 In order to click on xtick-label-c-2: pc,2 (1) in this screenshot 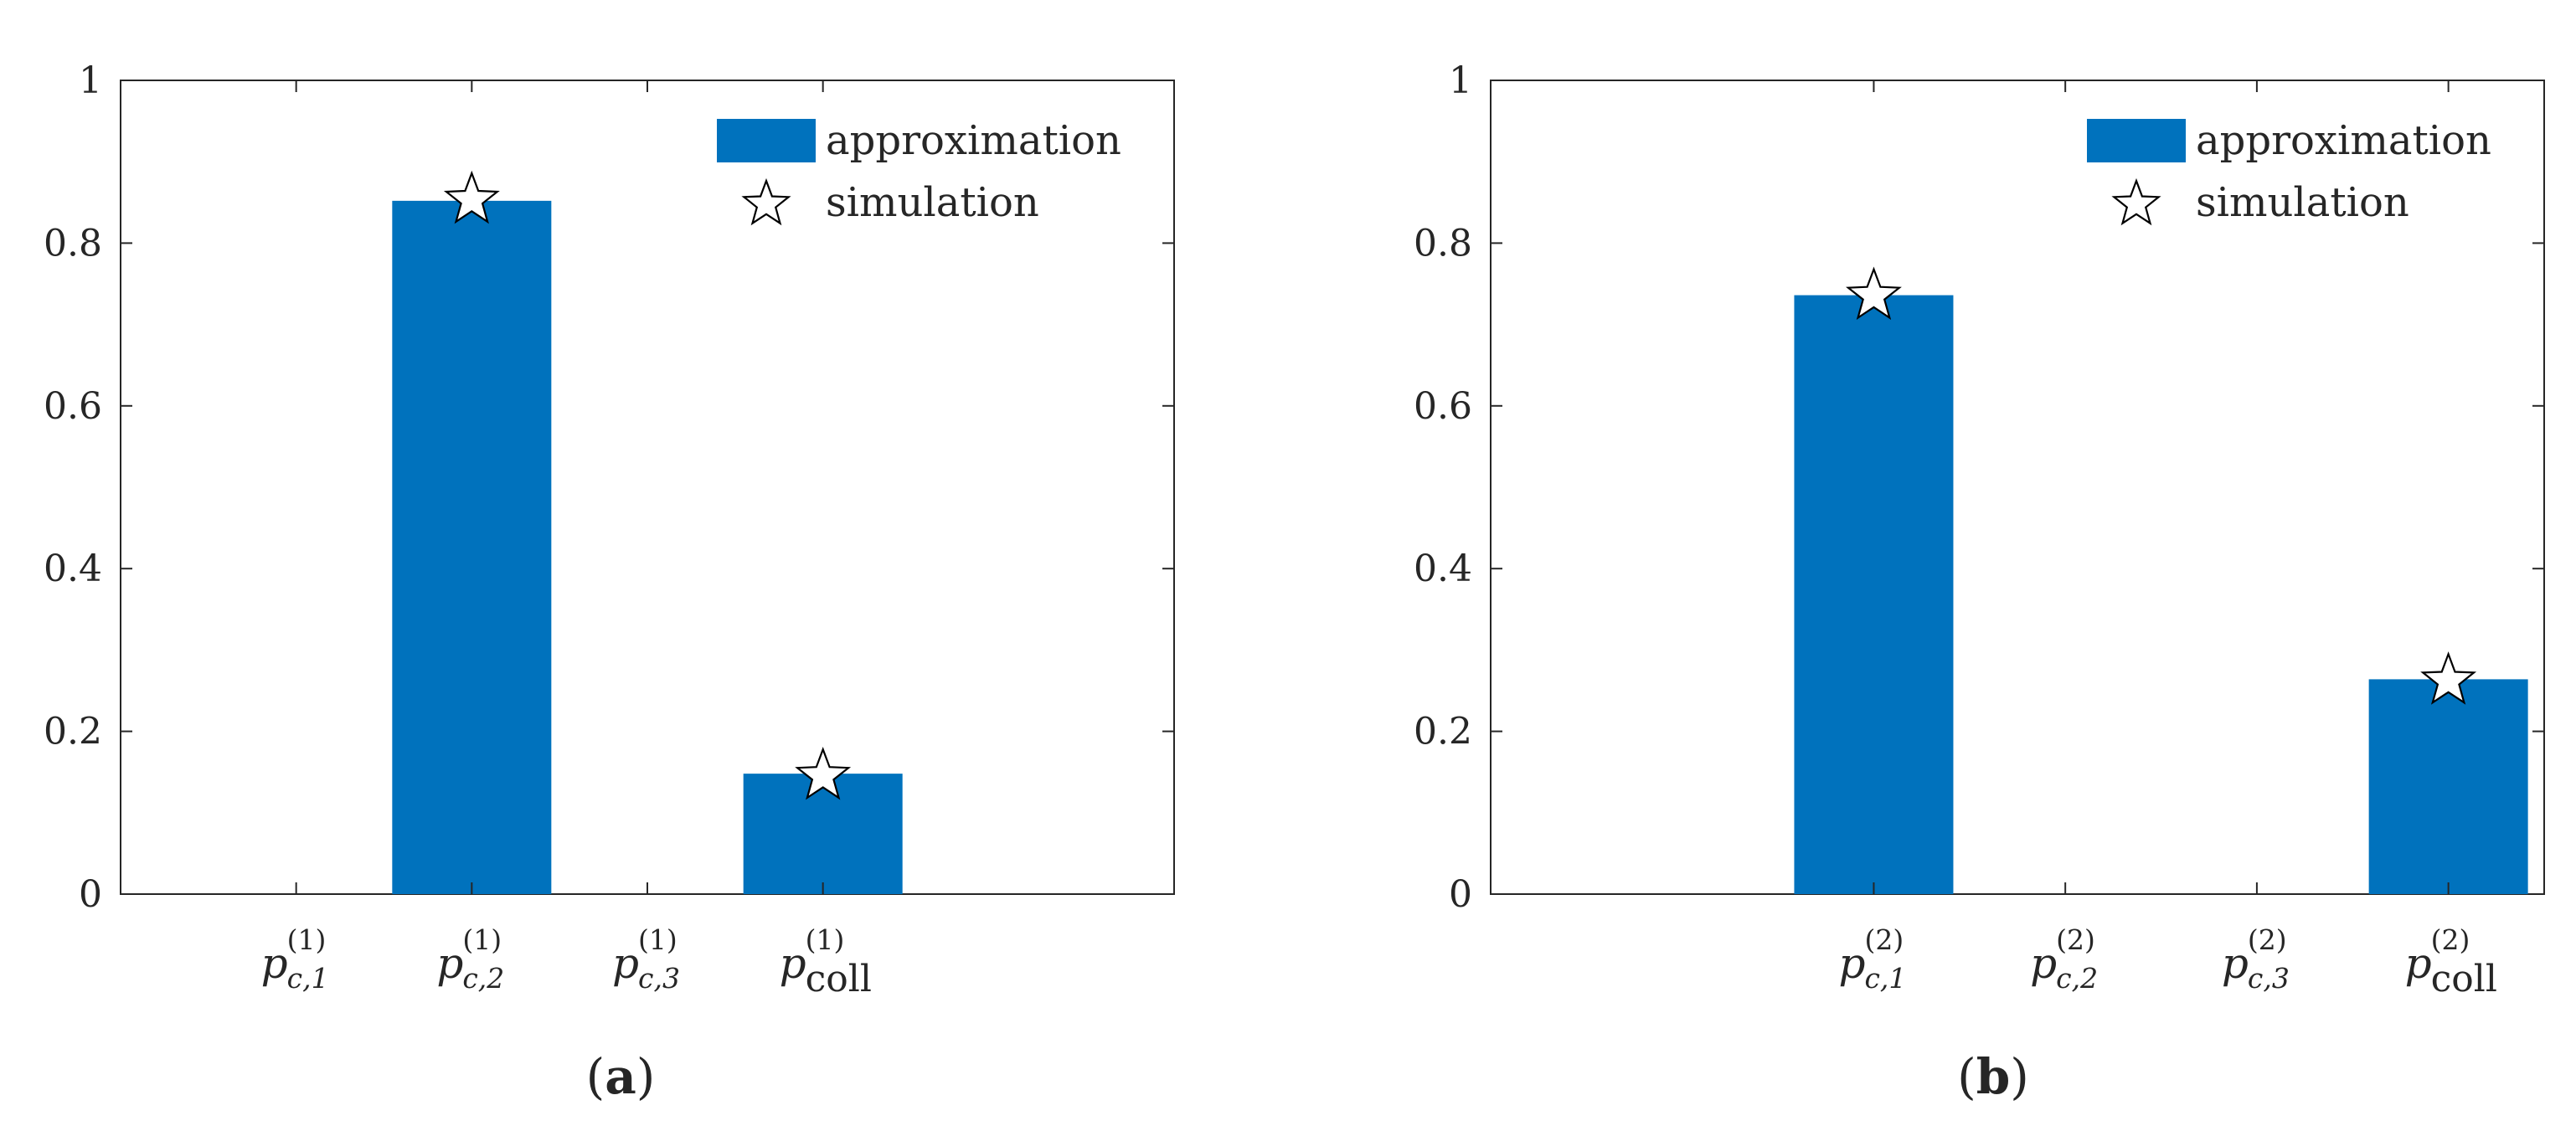, I will do `click(470, 959)`.